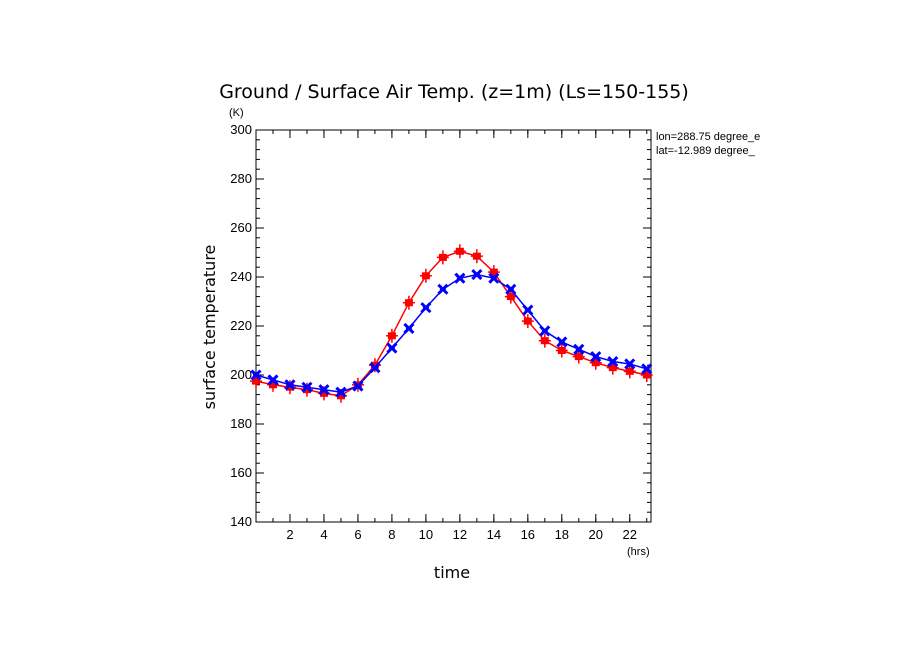 Image resolution: width=904 pixels, height=654 pixels. What do you see at coordinates (241, 276) in the screenshot?
I see `y-tick-label: 240` at bounding box center [241, 276].